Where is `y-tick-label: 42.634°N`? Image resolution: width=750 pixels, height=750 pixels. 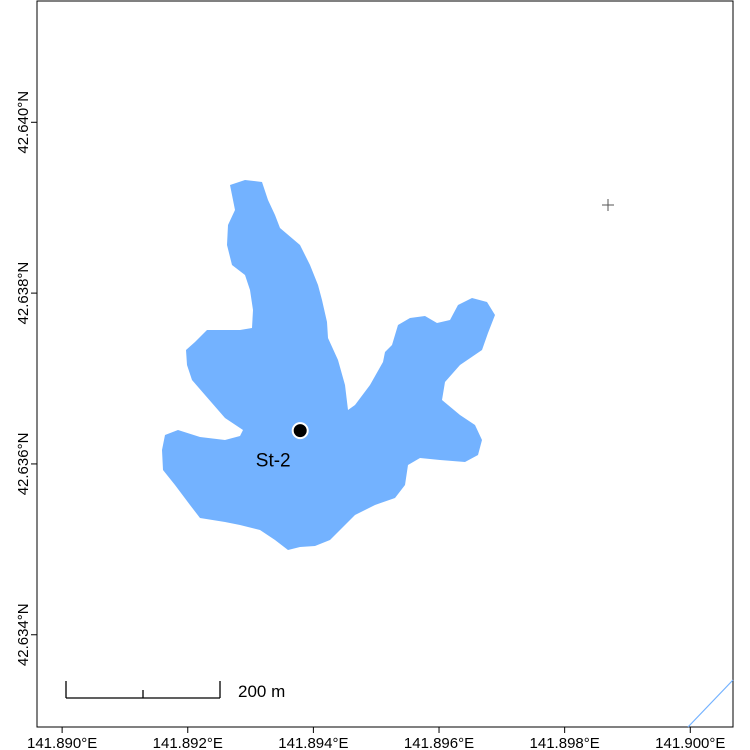 y-tick-label: 42.634°N is located at coordinates (23, 634).